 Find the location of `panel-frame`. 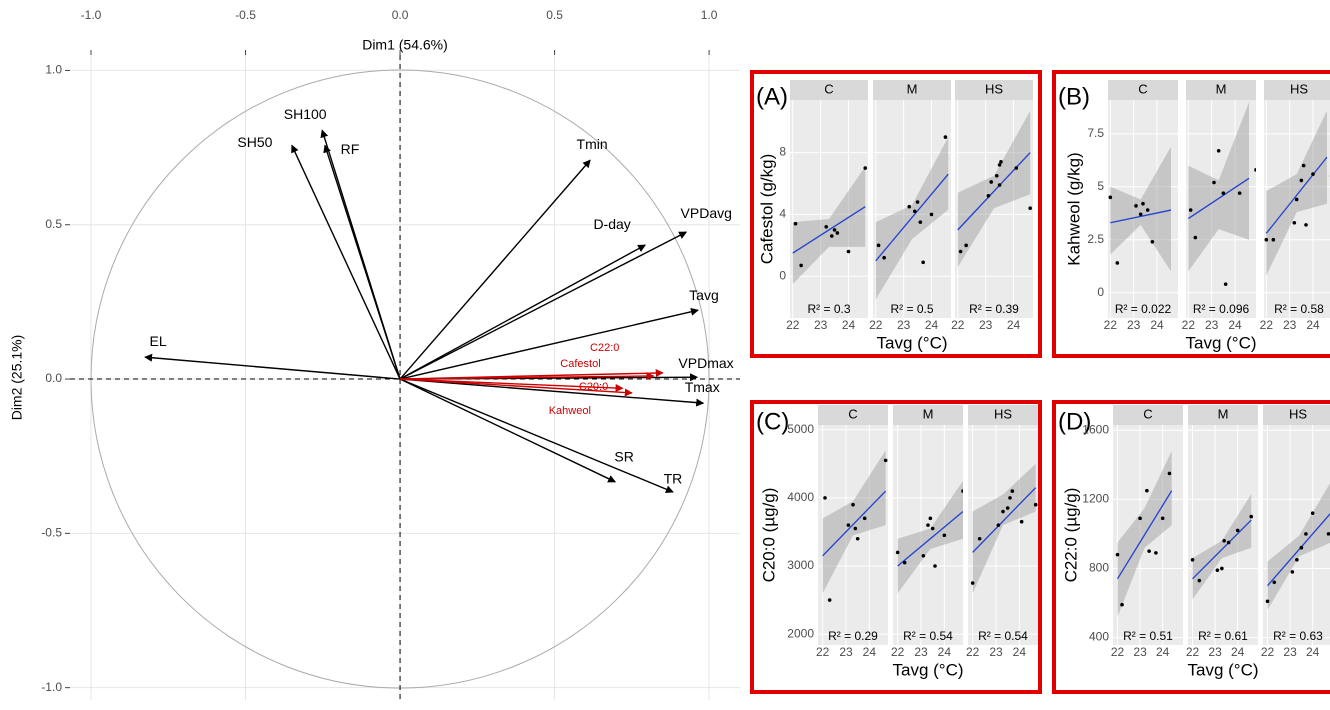

panel-frame is located at coordinates (1191, 547).